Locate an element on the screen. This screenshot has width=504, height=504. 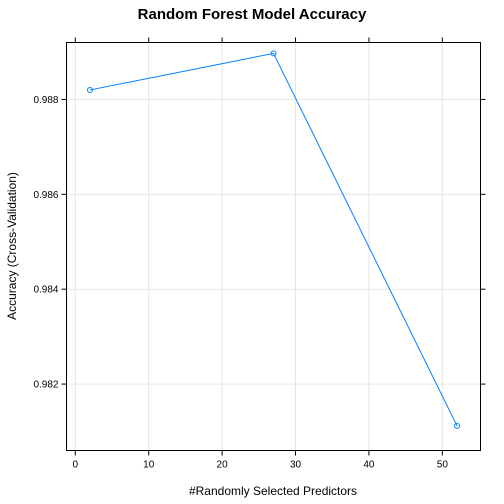
x-tick-label: 30 is located at coordinates (296, 465).